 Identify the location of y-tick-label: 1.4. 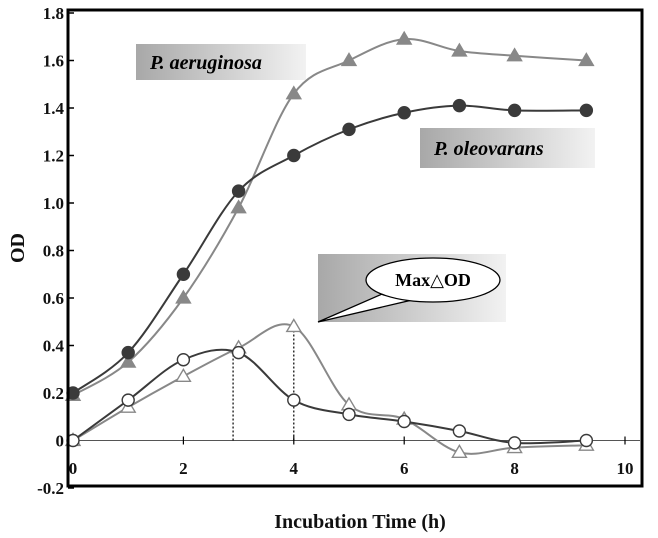
(54, 108).